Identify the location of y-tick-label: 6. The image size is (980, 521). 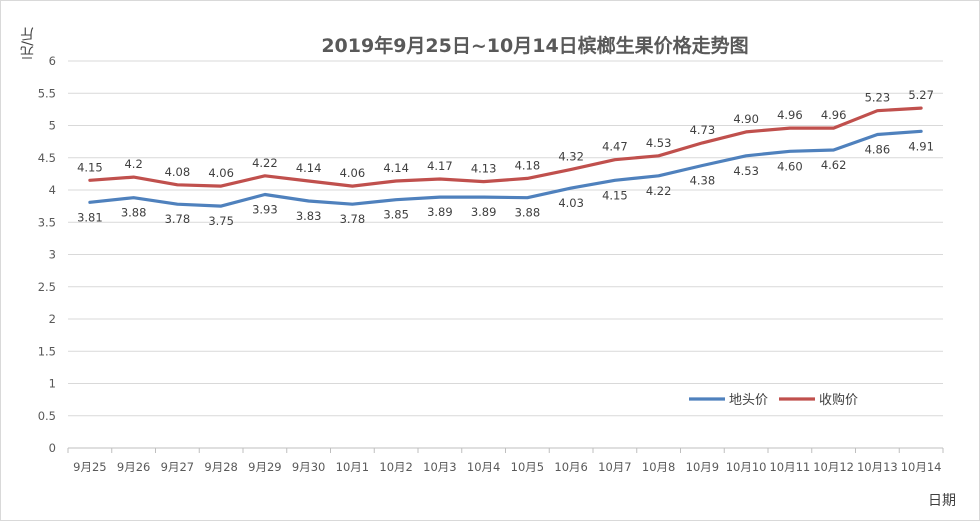
(52, 61).